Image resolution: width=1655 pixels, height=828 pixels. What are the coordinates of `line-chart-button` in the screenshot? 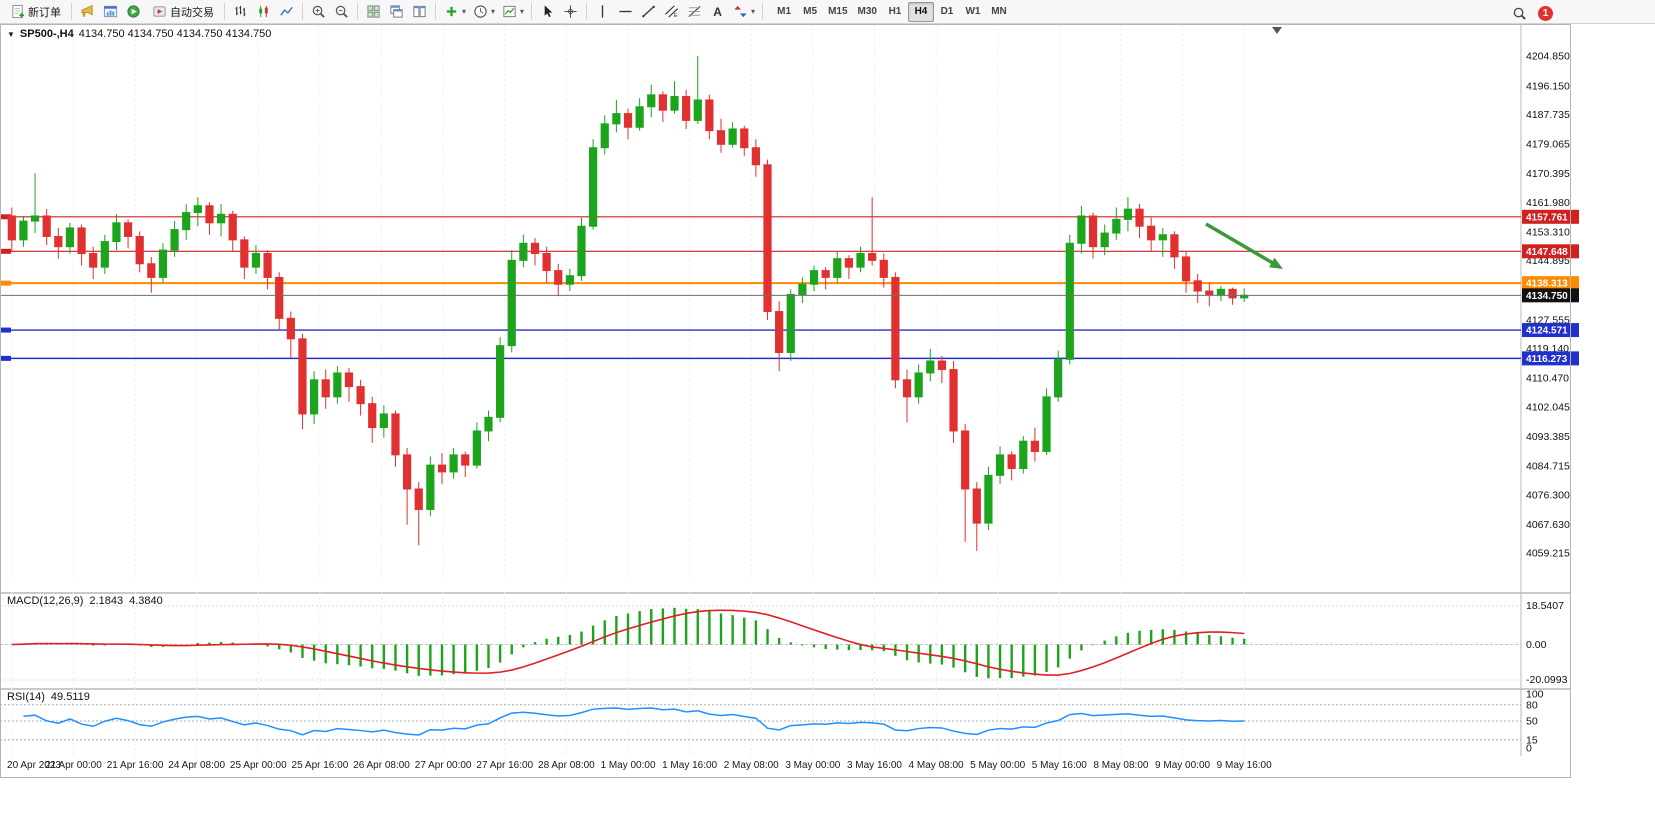 It's located at (286, 11).